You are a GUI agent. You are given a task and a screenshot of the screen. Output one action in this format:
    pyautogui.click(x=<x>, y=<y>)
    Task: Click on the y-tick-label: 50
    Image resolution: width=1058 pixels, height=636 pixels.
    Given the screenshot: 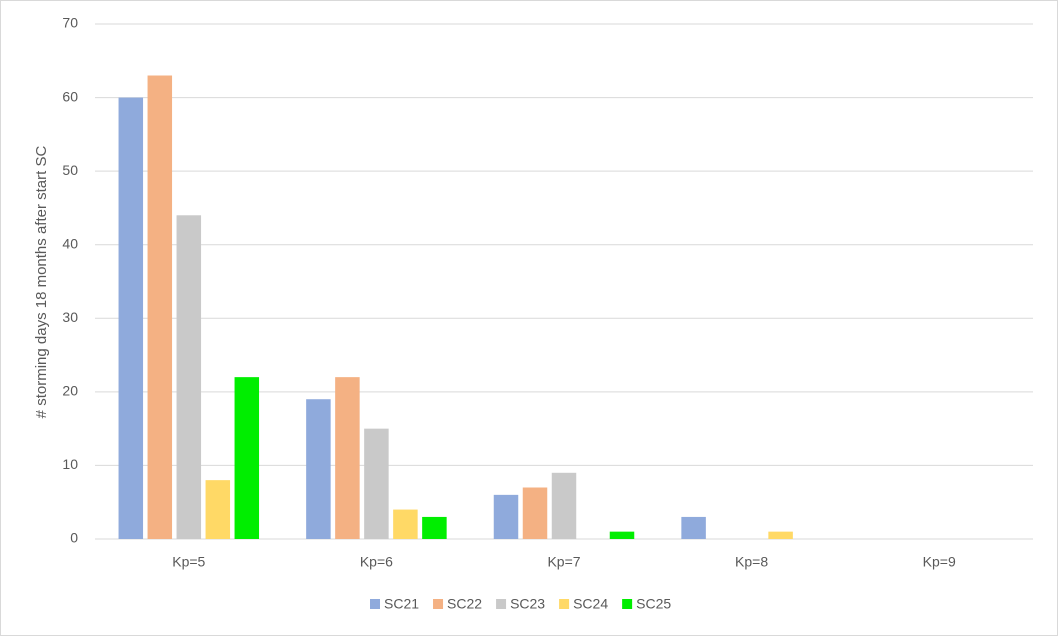 What is the action you would take?
    pyautogui.click(x=70, y=170)
    